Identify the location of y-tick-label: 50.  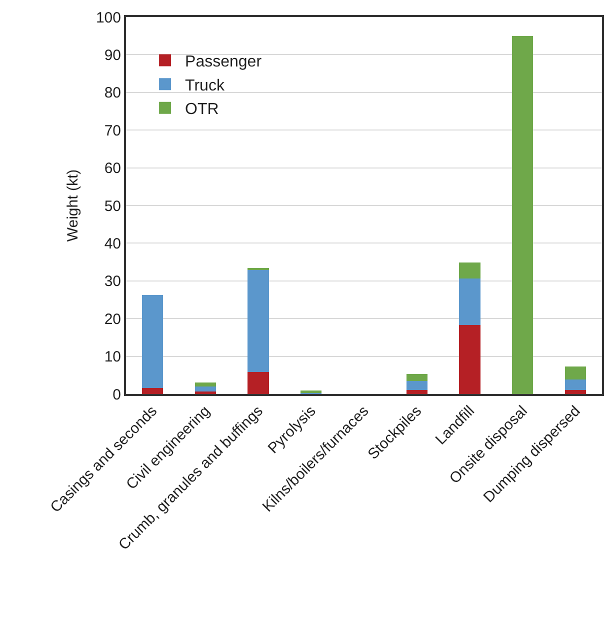
(112, 206).